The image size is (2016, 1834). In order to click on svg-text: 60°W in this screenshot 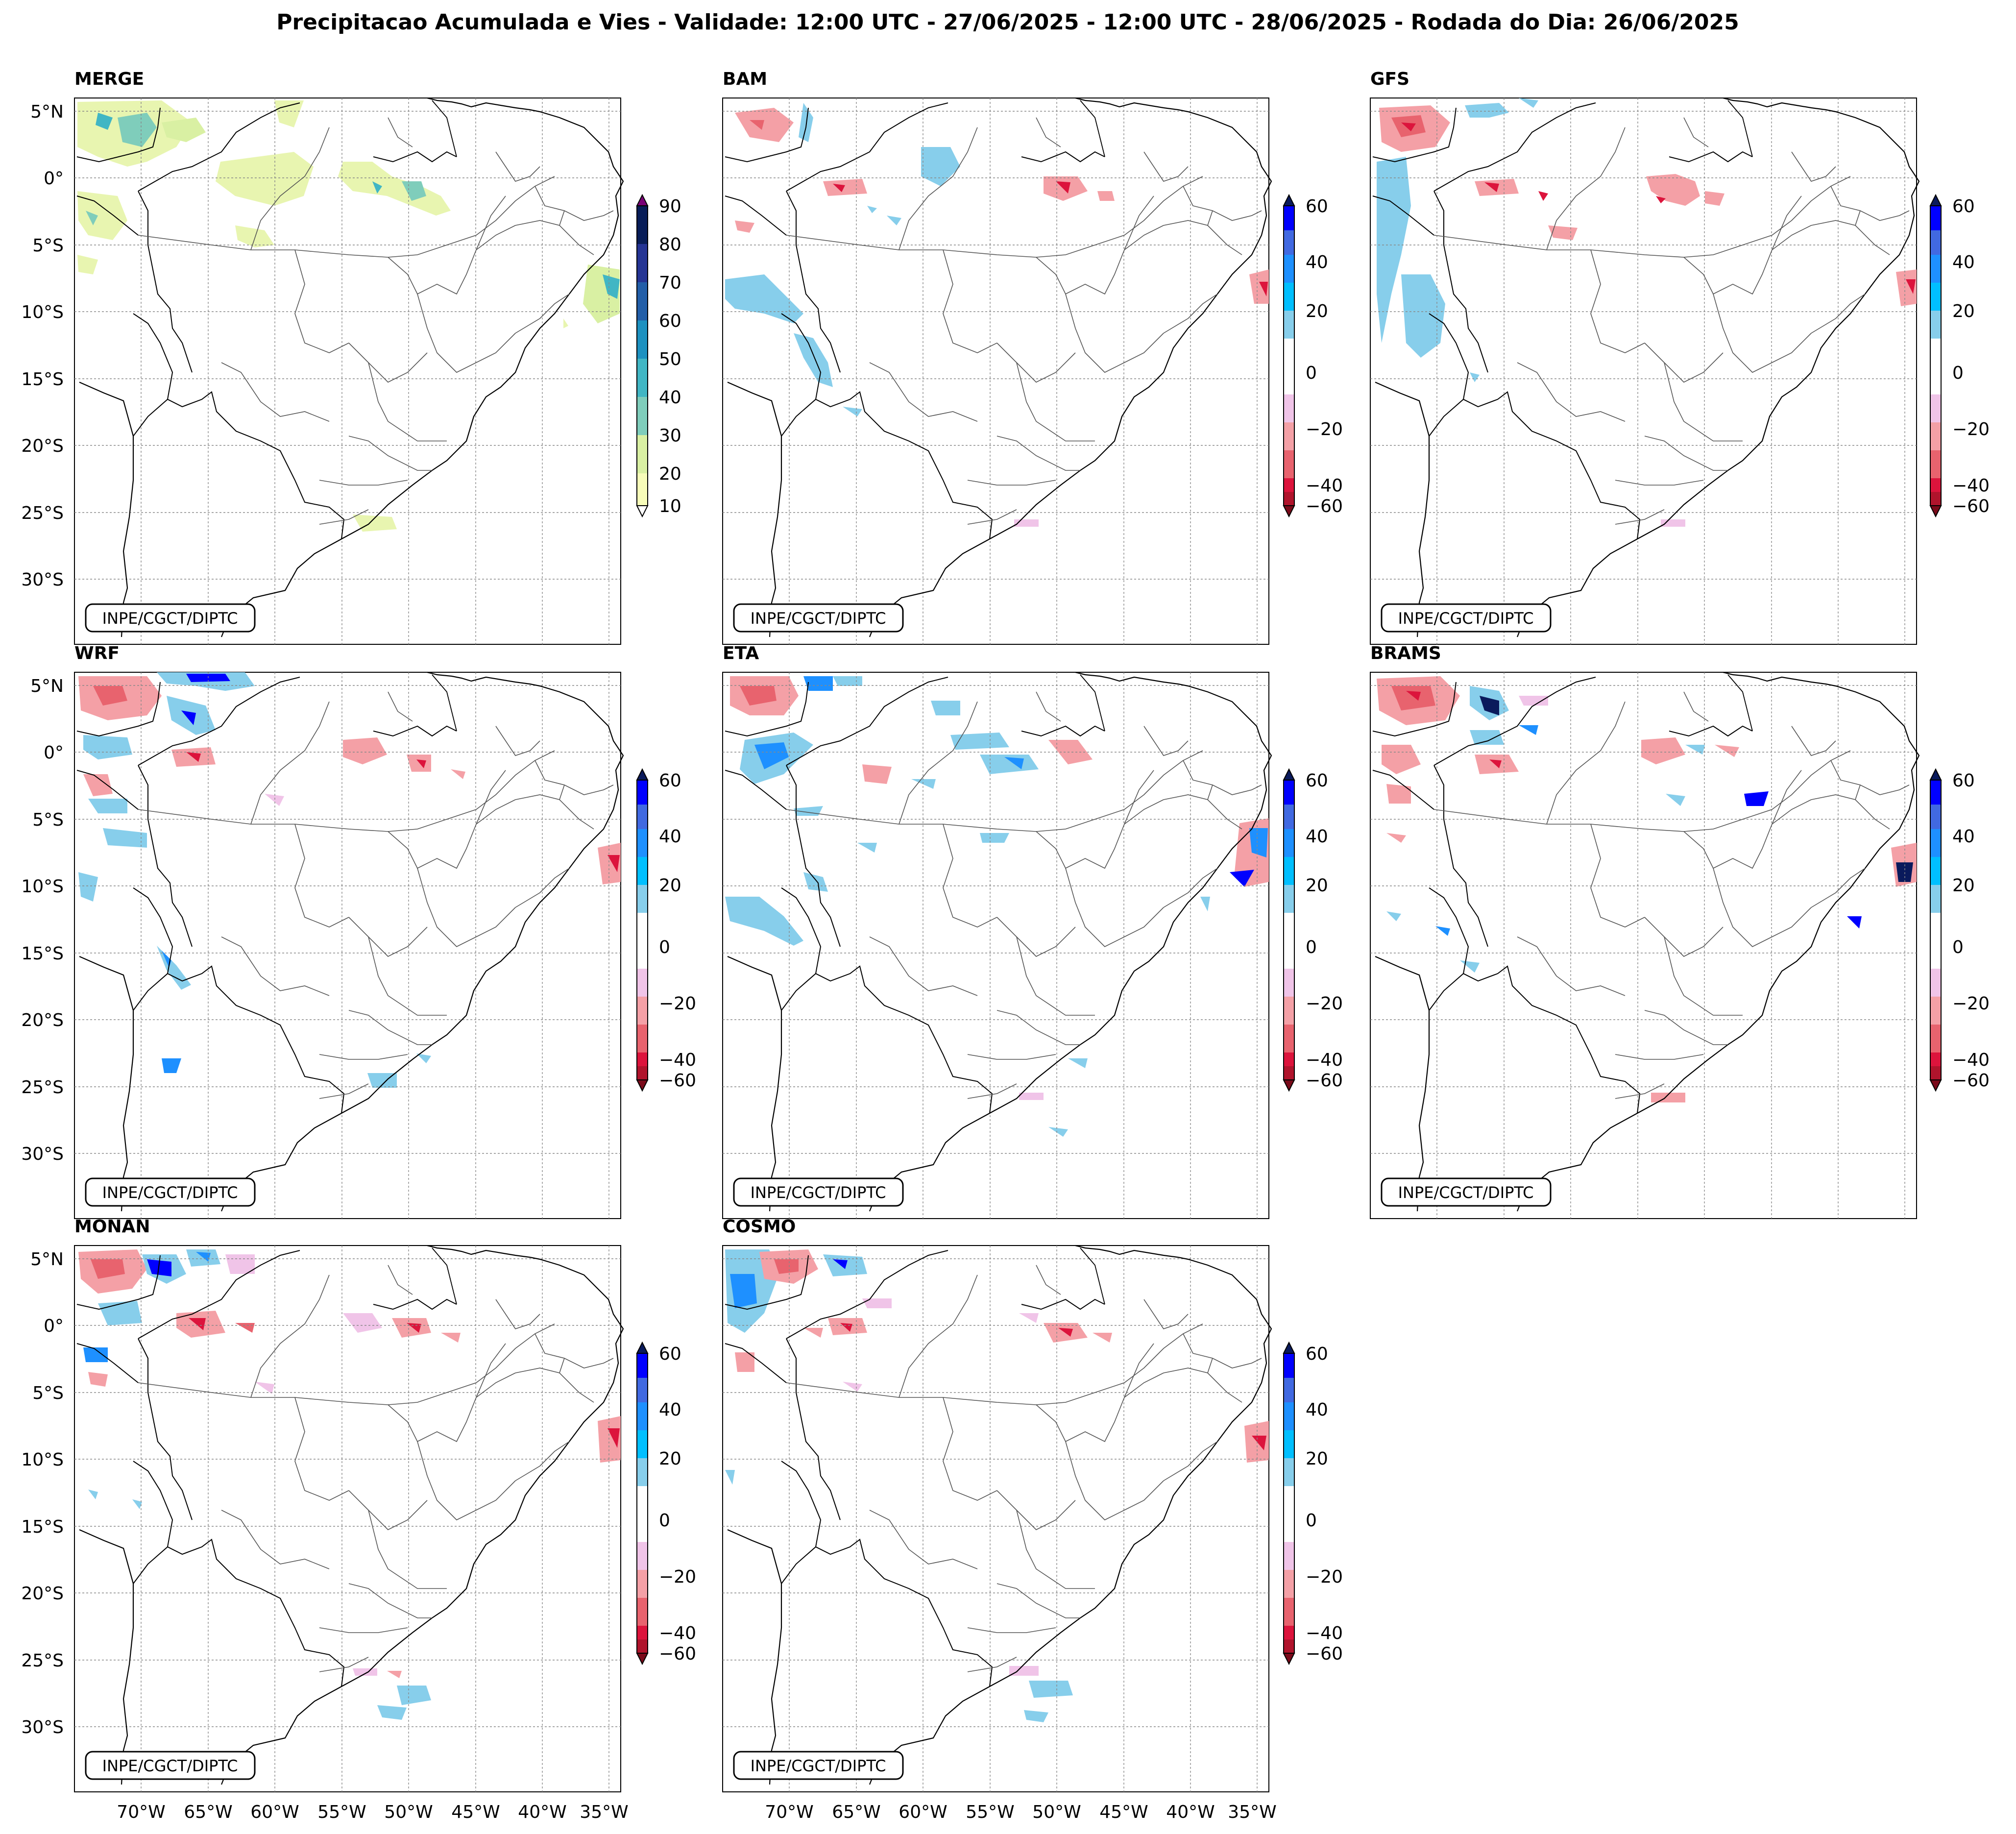, I will do `click(923, 1812)`.